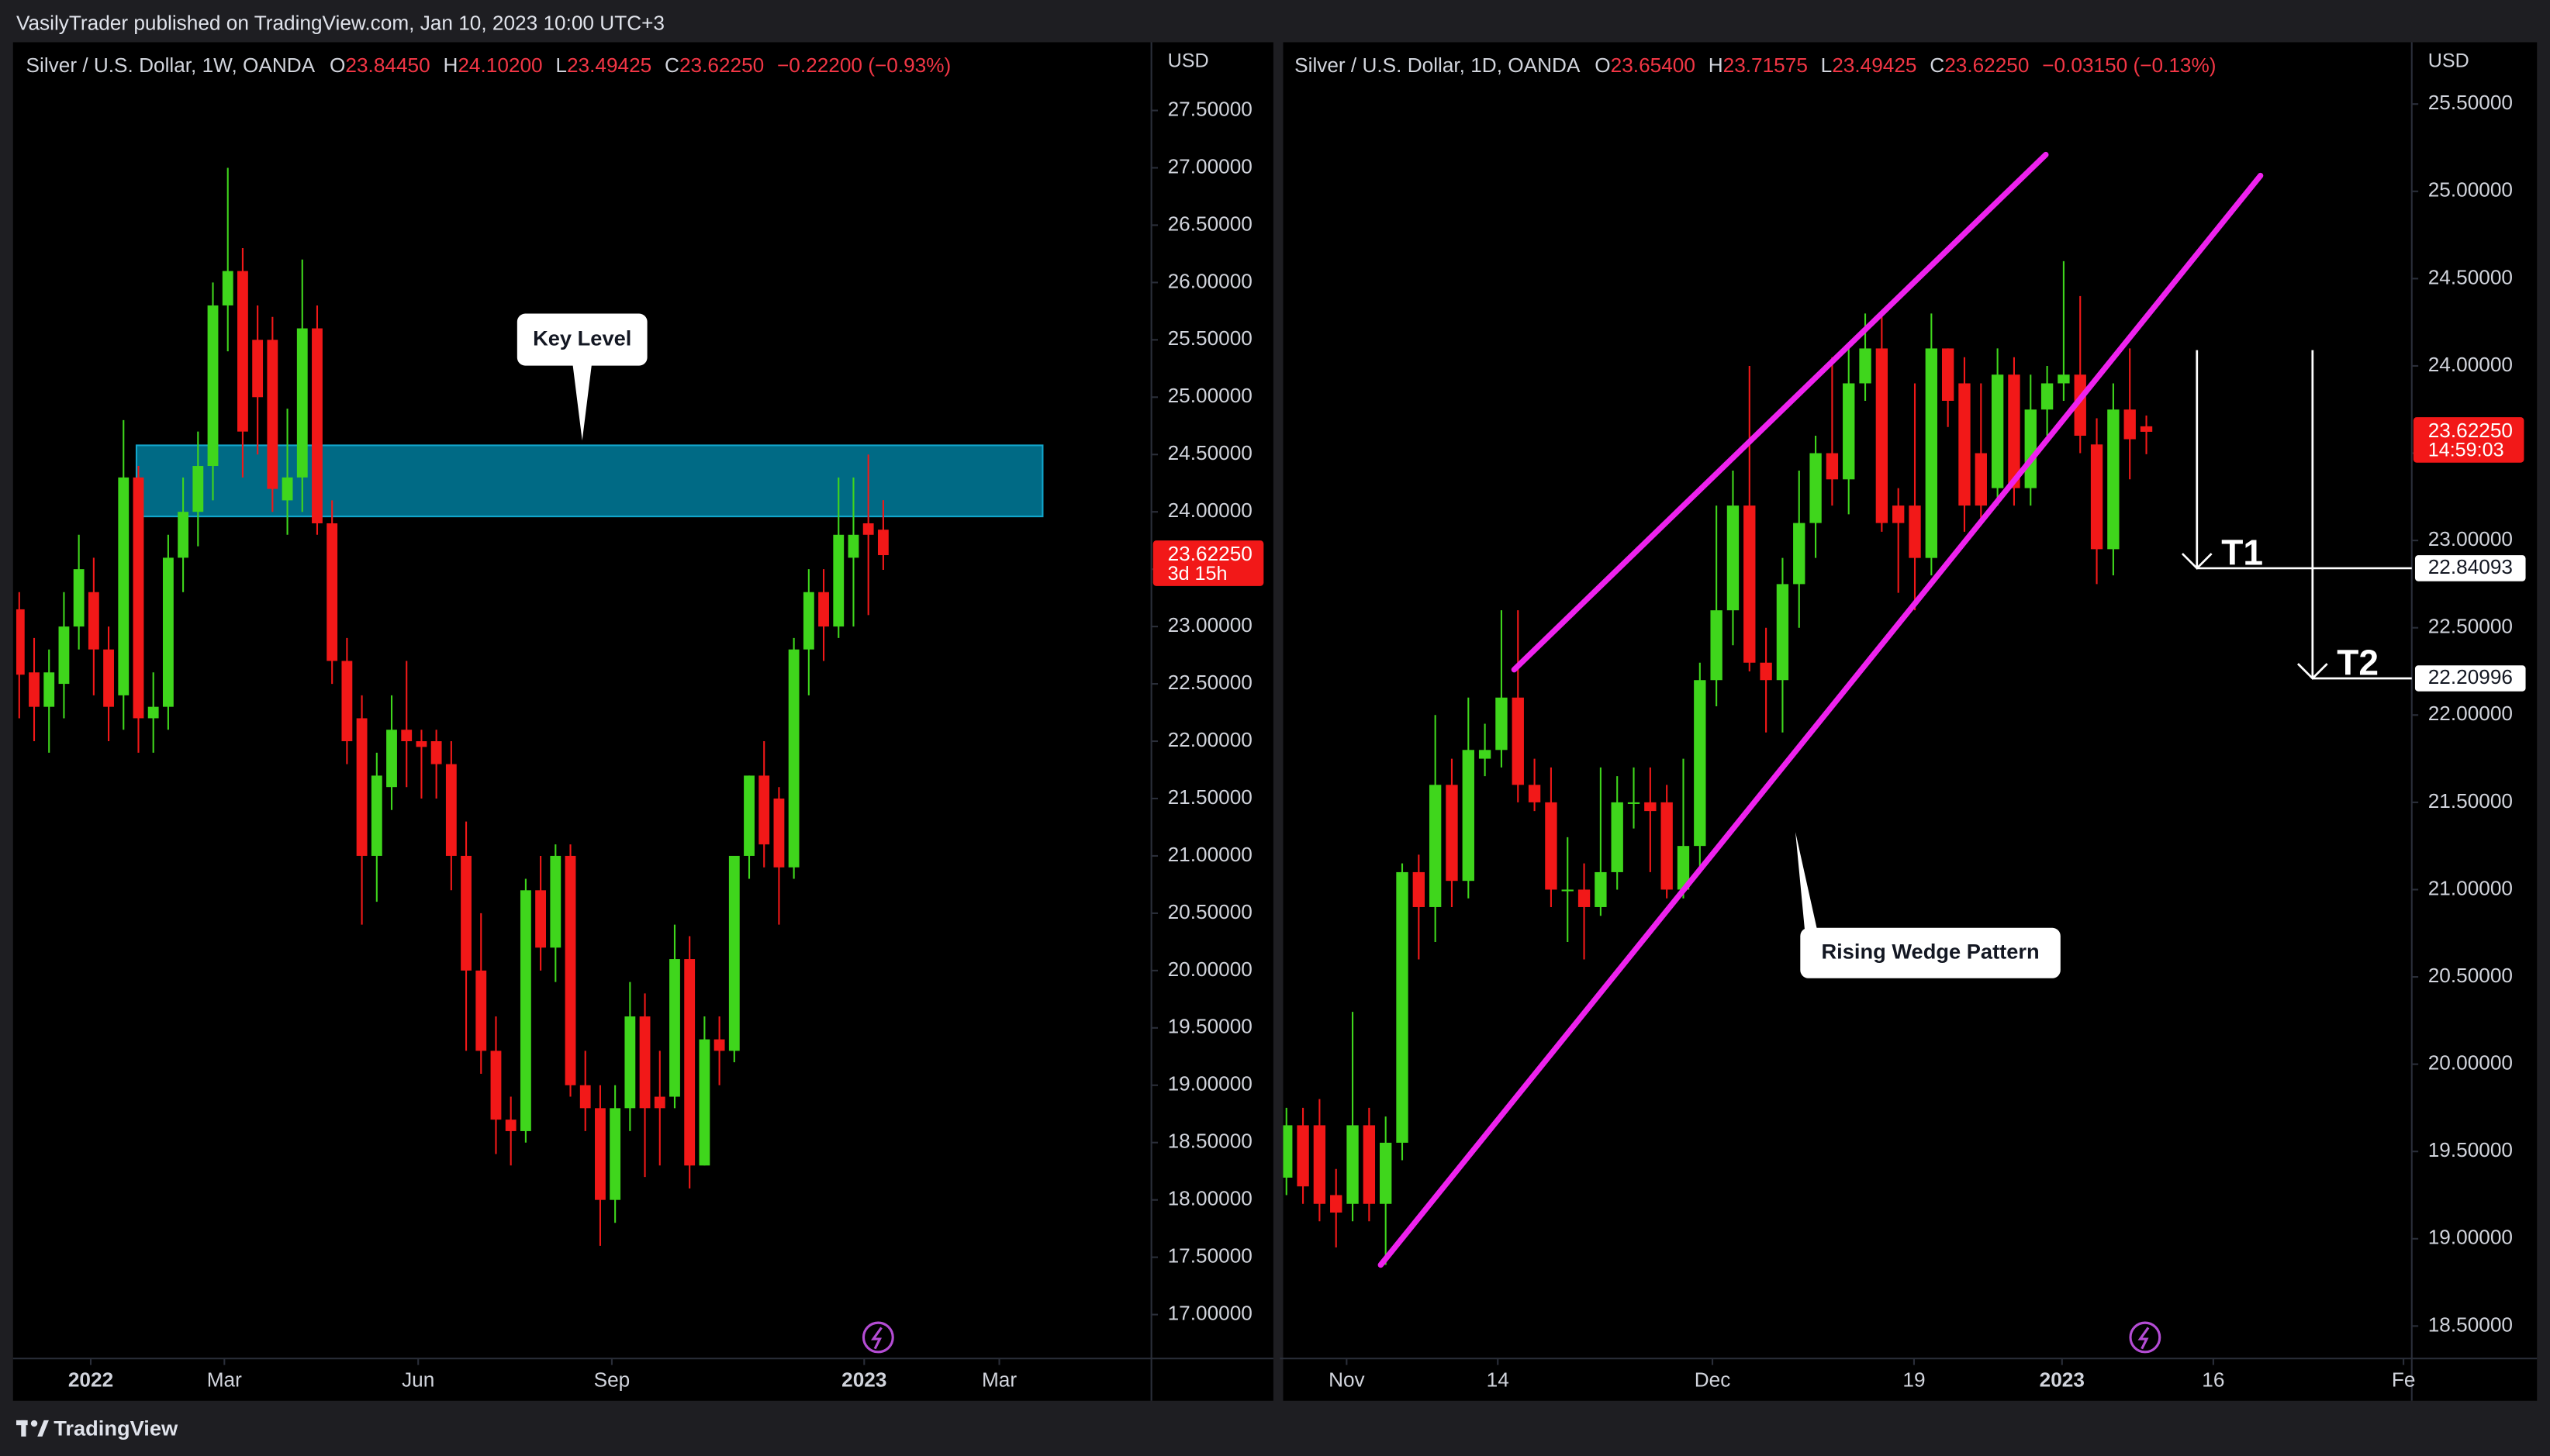 This screenshot has width=2550, height=1456. What do you see at coordinates (1210, 1084) in the screenshot?
I see `y-tick-label: 19.00000` at bounding box center [1210, 1084].